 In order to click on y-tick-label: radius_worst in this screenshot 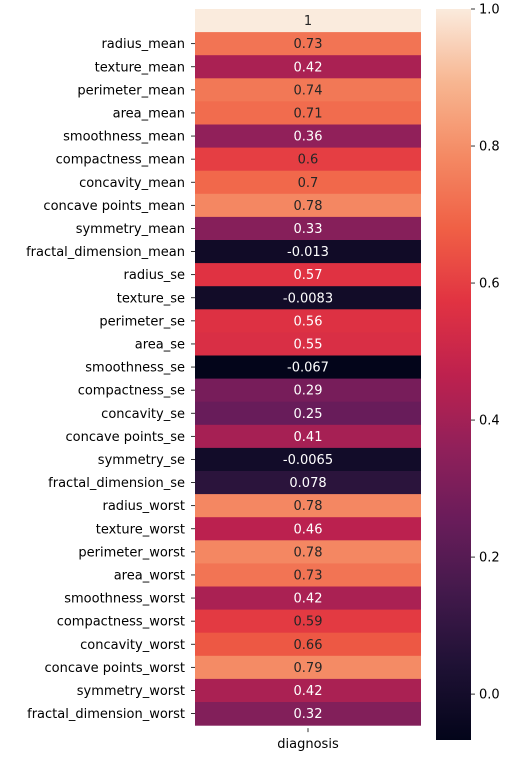, I will do `click(144, 506)`.